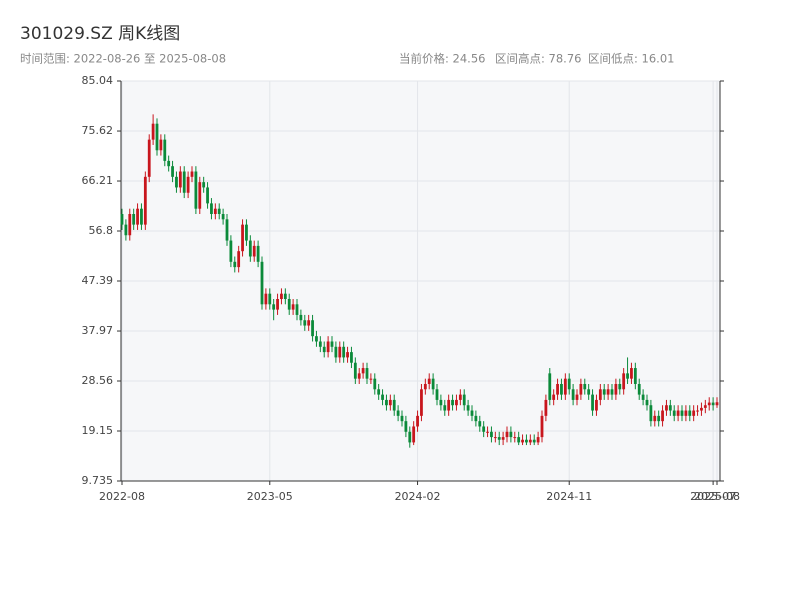 The height and width of the screenshot is (604, 800). Describe the element at coordinates (538, 59) in the screenshot. I see `stat-high: 区间高点: 78.76` at that location.